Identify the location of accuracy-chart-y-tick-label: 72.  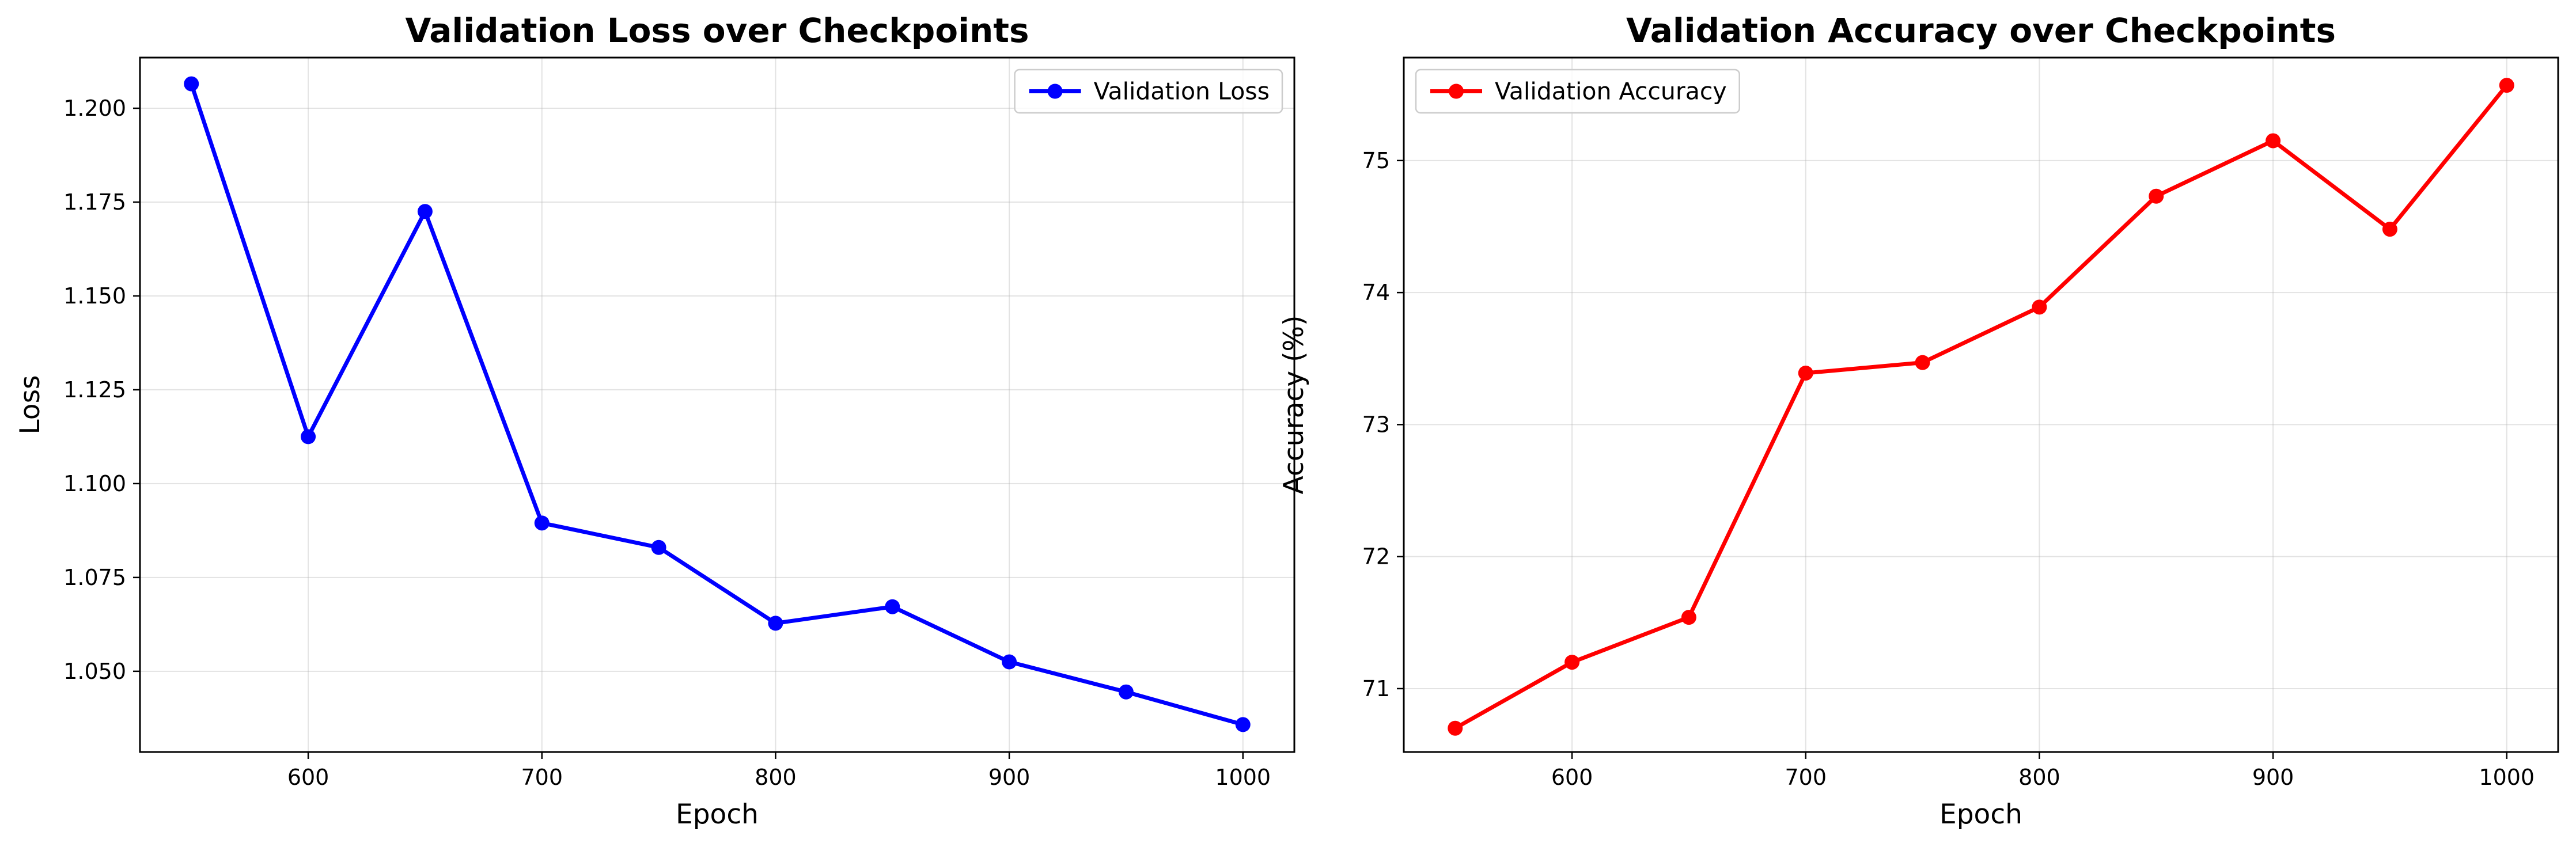
(1376, 556).